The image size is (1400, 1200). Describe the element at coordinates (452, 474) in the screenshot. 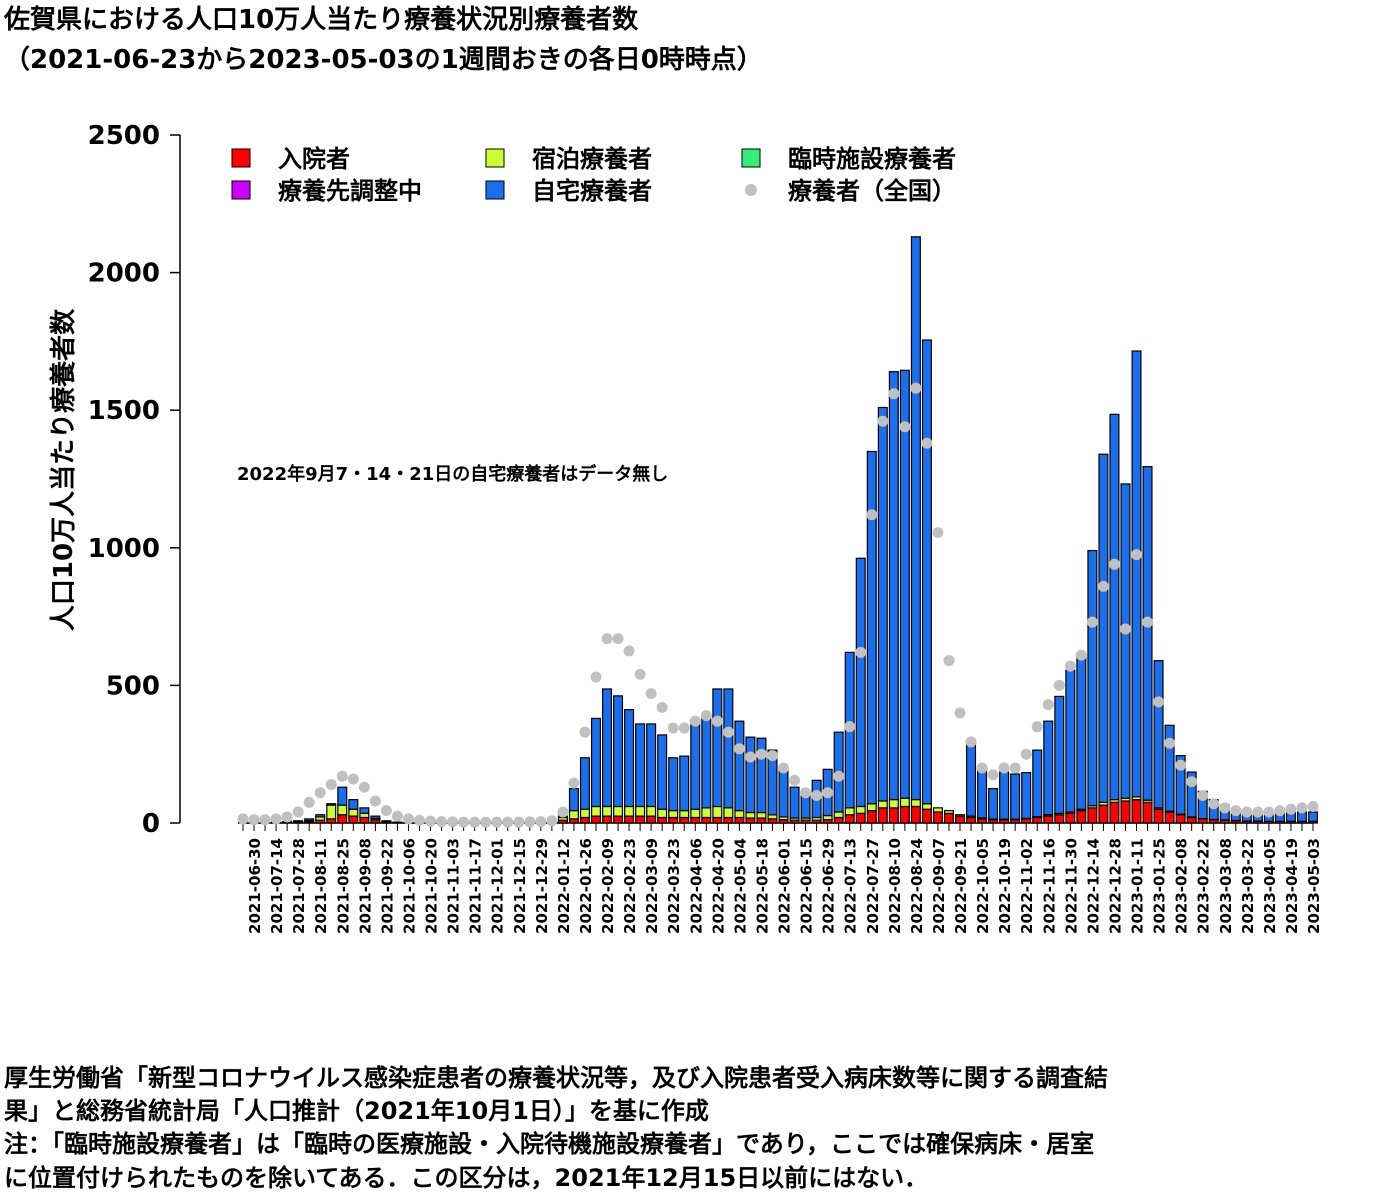

I see `annotation: 2022年9月7・14・21日の自宅療養者はデータ無し` at that location.